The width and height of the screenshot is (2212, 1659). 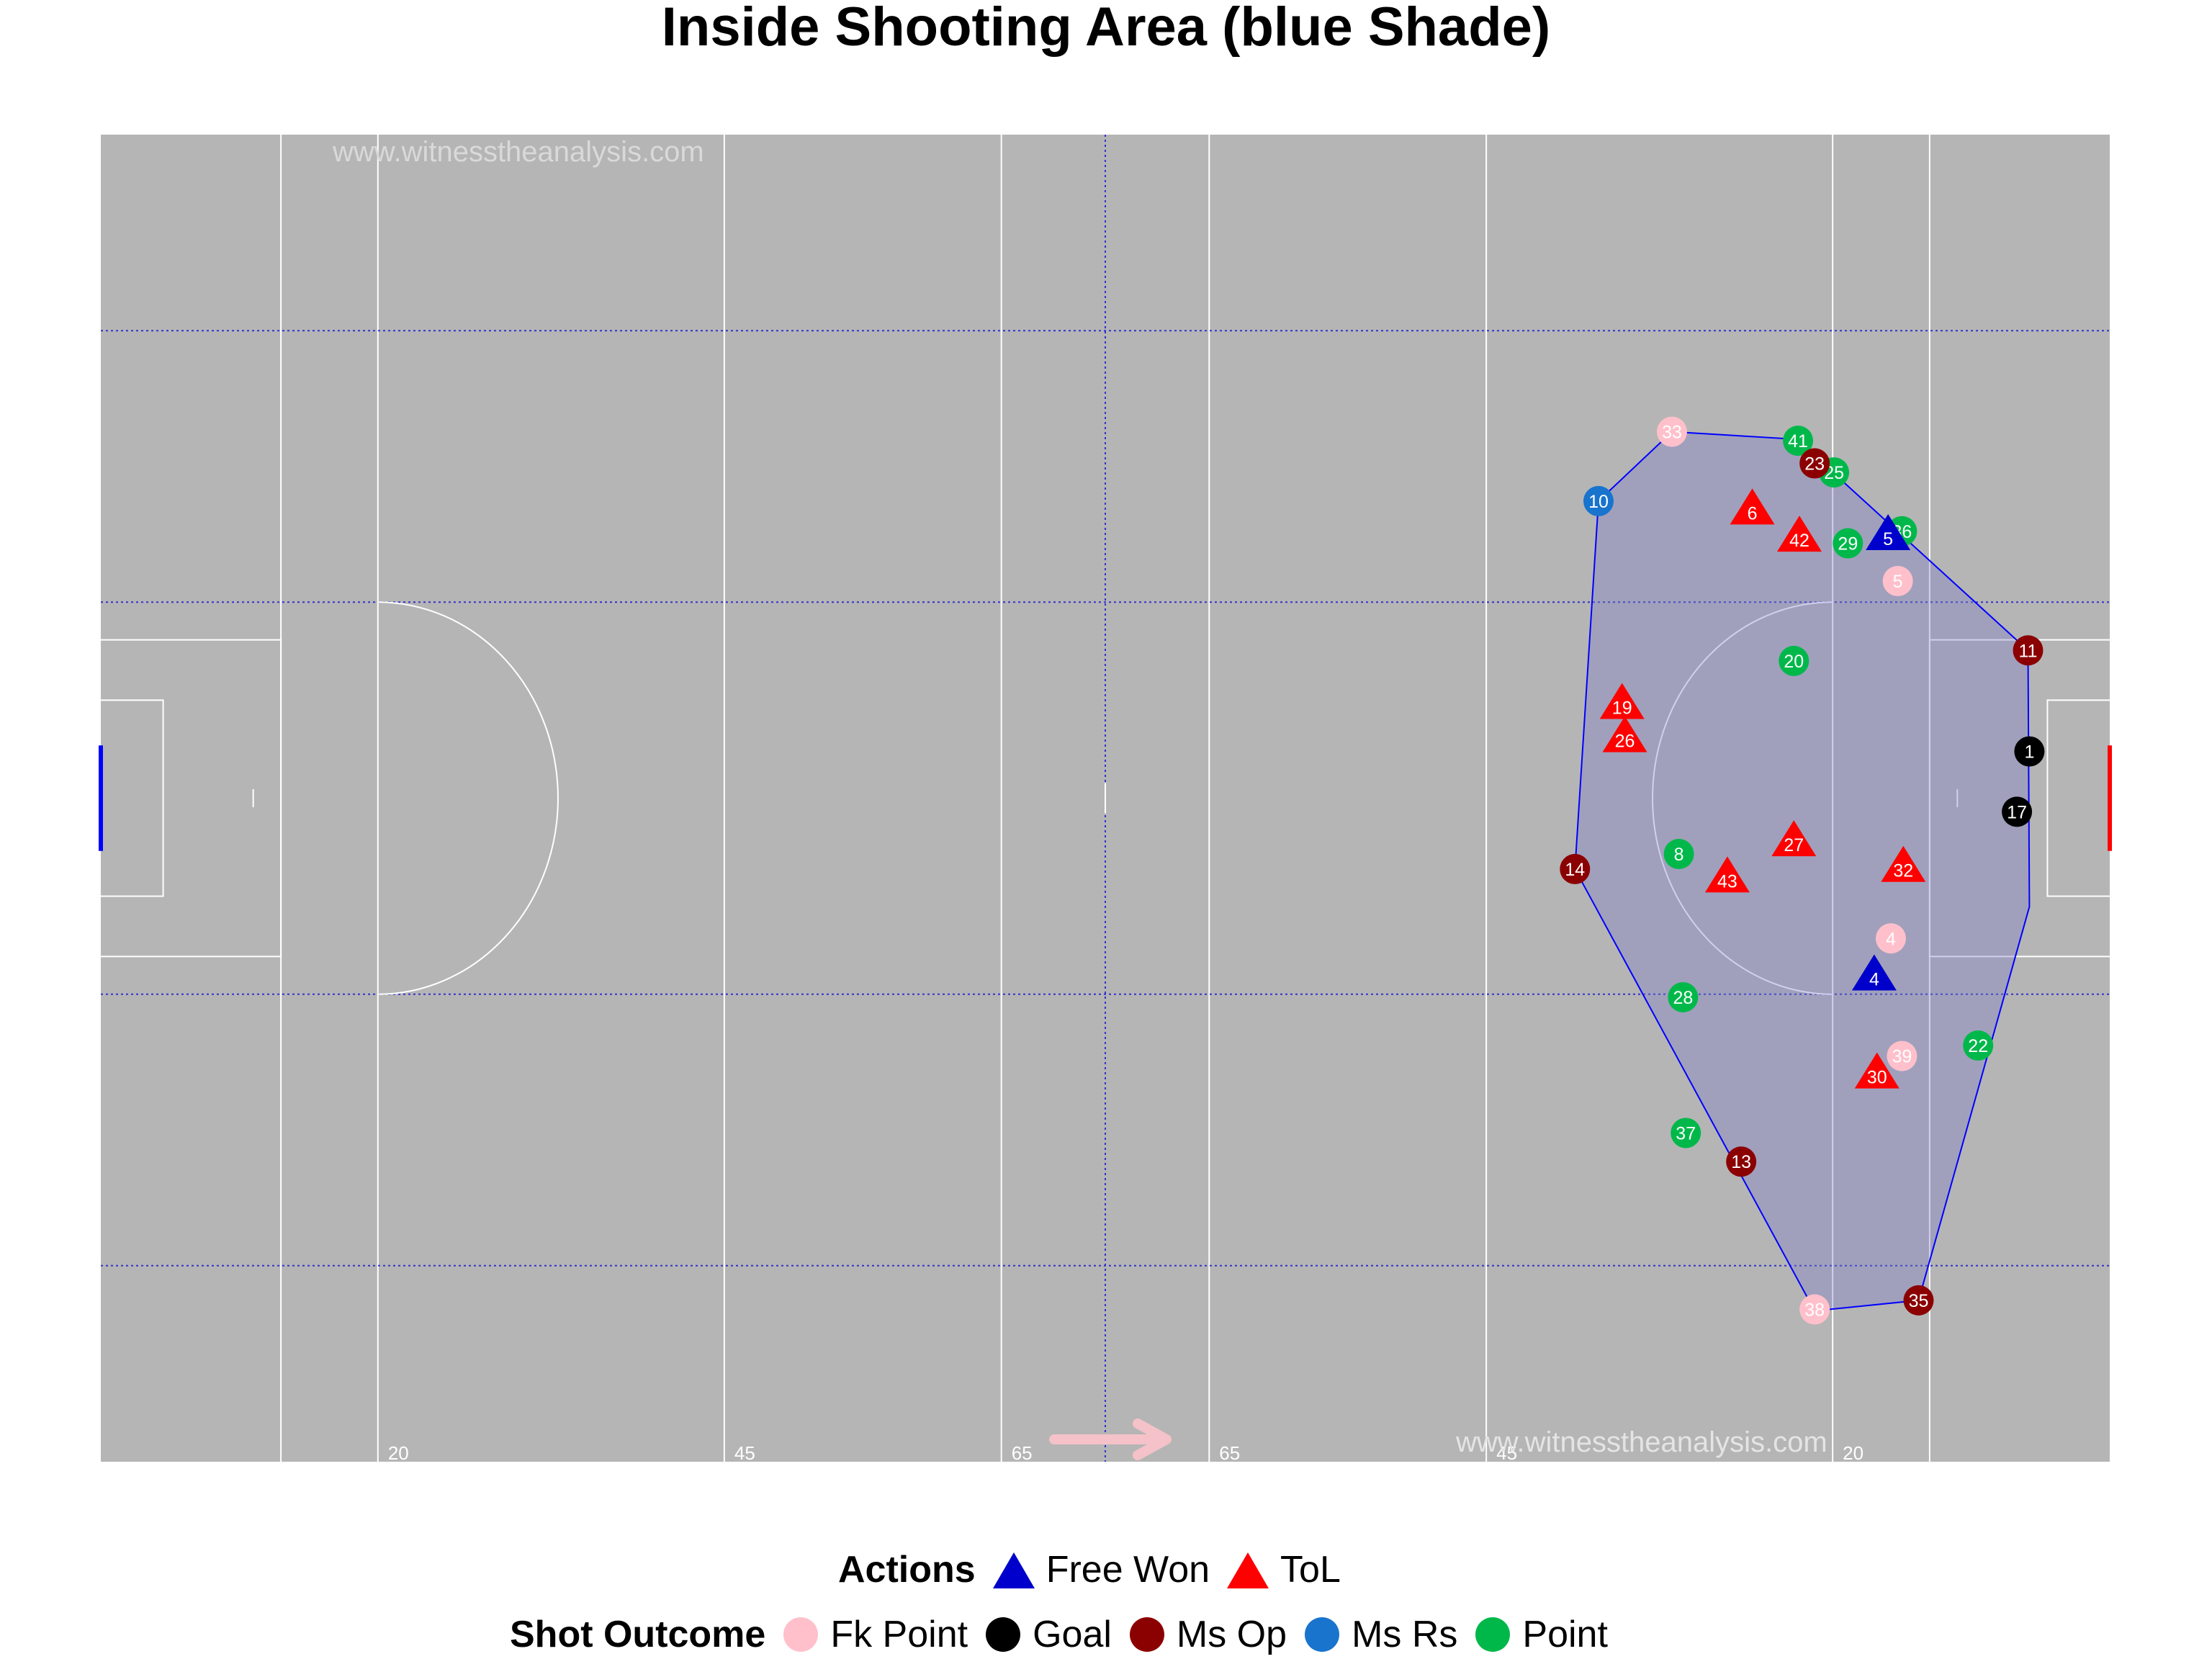 I want to click on legend-item-ms-rs: Ms Rs, so click(x=1380, y=1635).